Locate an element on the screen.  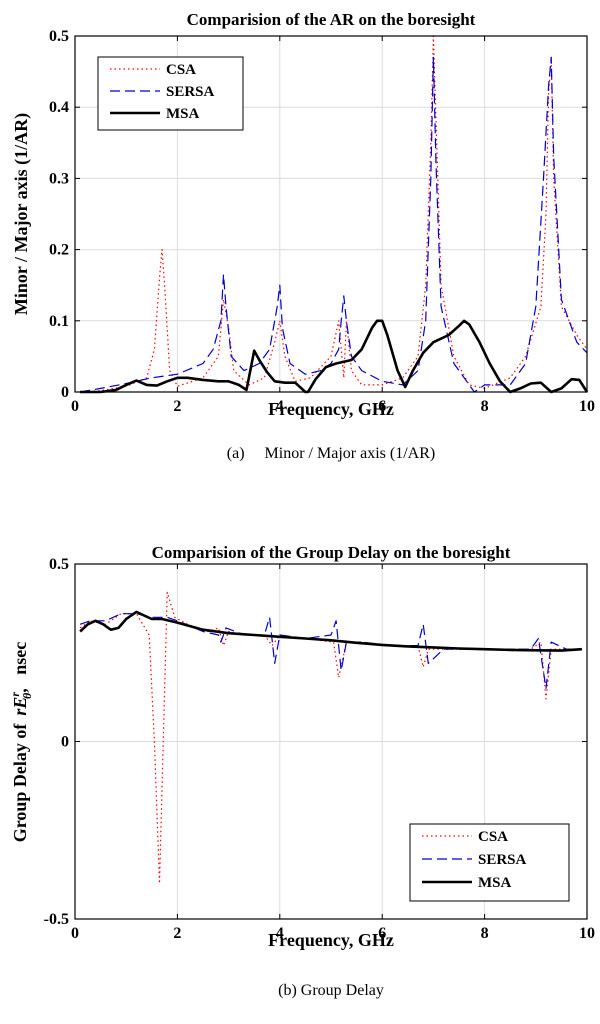
ar-chart-caption: (a) Minor / Major axis (1/AR) is located at coordinates (331, 453).